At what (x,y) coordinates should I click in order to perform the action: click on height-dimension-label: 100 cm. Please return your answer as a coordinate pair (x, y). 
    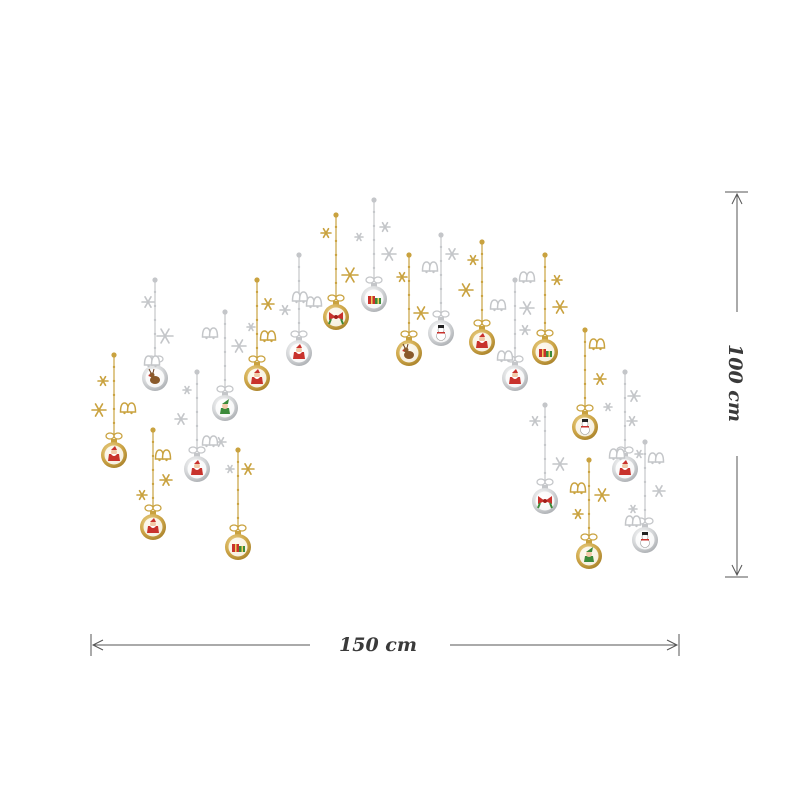
    Looking at the image, I should click on (735, 383).